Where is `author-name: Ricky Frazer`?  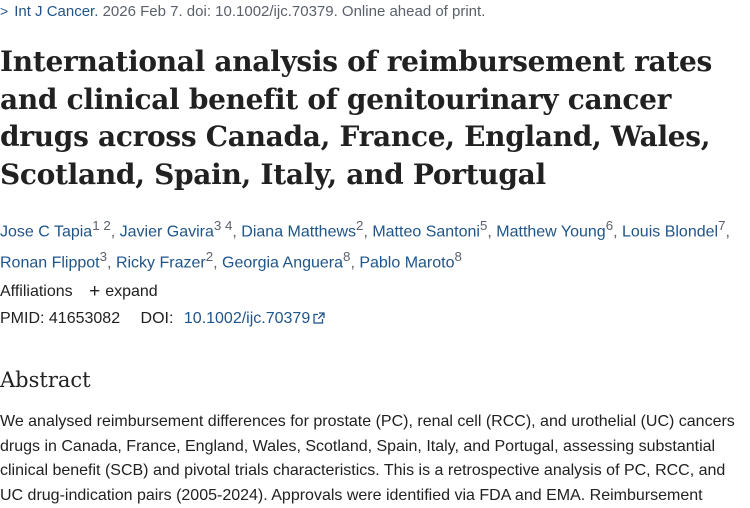
author-name: Ricky Frazer is located at coordinates (160, 263).